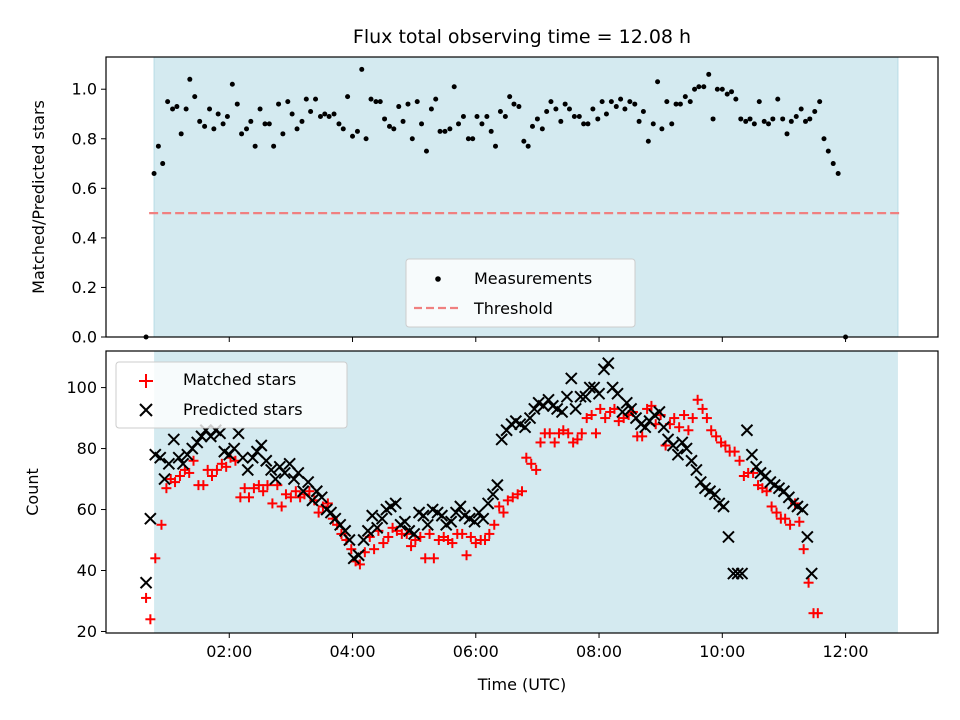  I want to click on x-axis-label: Time (UTC), so click(521, 684).